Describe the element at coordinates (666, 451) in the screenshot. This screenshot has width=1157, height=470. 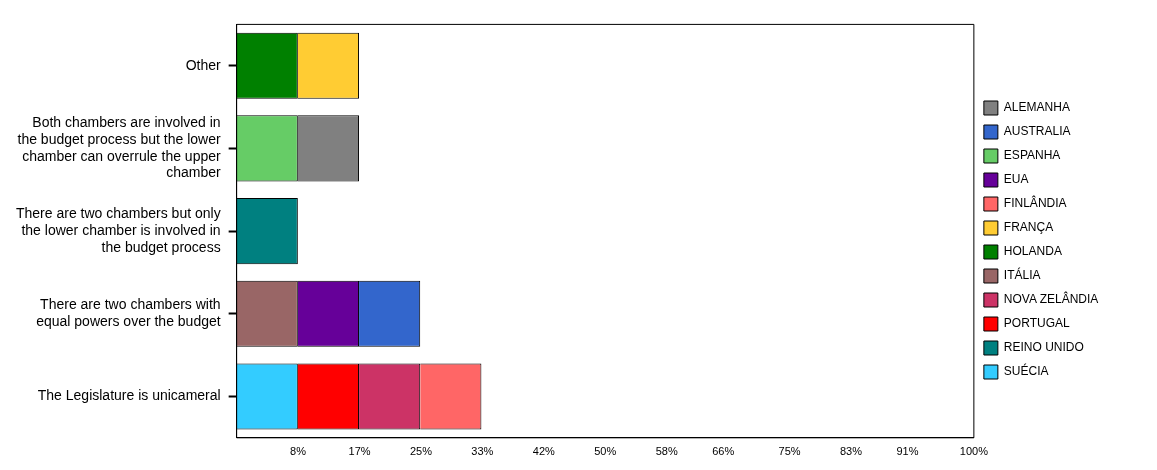
I see `x-tick-label: 58%` at that location.